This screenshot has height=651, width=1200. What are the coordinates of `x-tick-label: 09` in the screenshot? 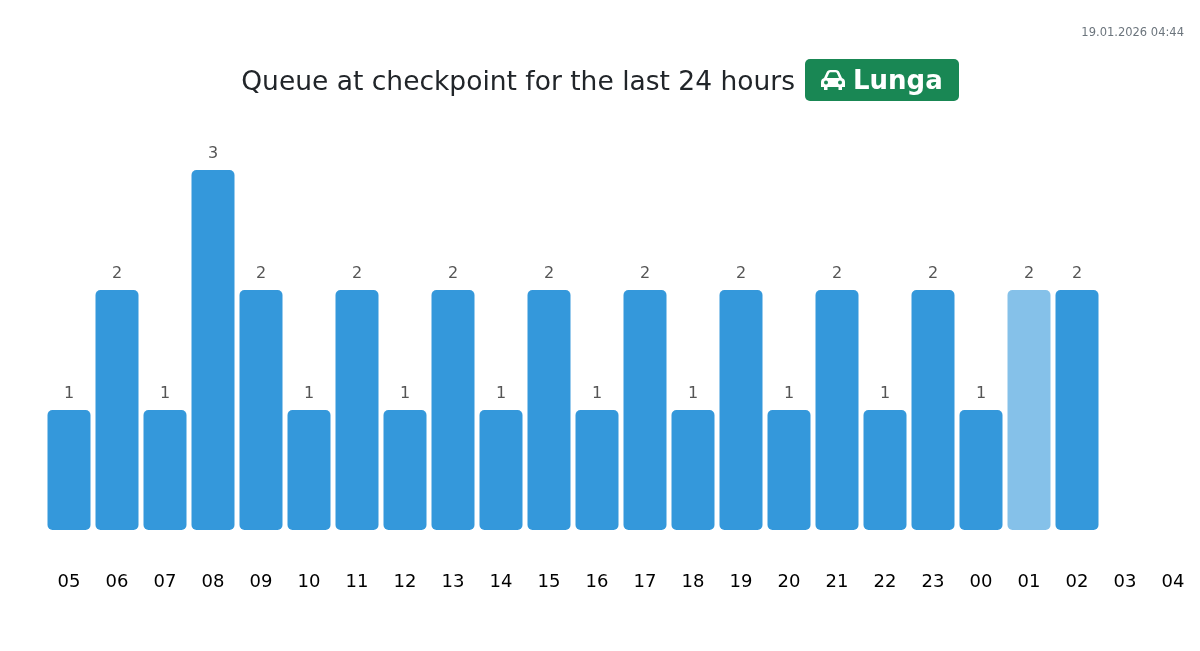 It's located at (261, 580).